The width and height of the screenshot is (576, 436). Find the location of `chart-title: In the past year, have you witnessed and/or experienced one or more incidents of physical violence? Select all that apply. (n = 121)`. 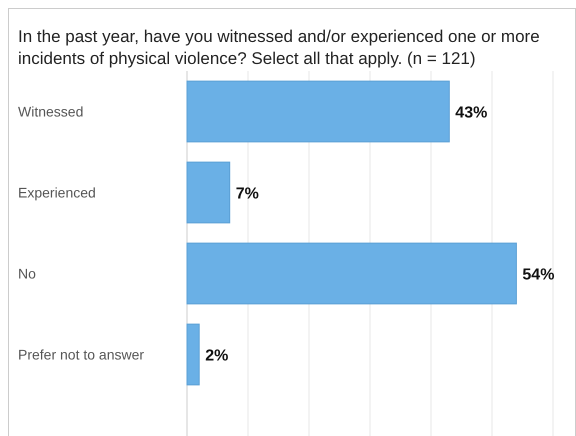

chart-title: In the past year, have you witnessed and/or experienced one or more incidents of physical violence? Select all that apply. (n = 121) is located at coordinates (279, 47).